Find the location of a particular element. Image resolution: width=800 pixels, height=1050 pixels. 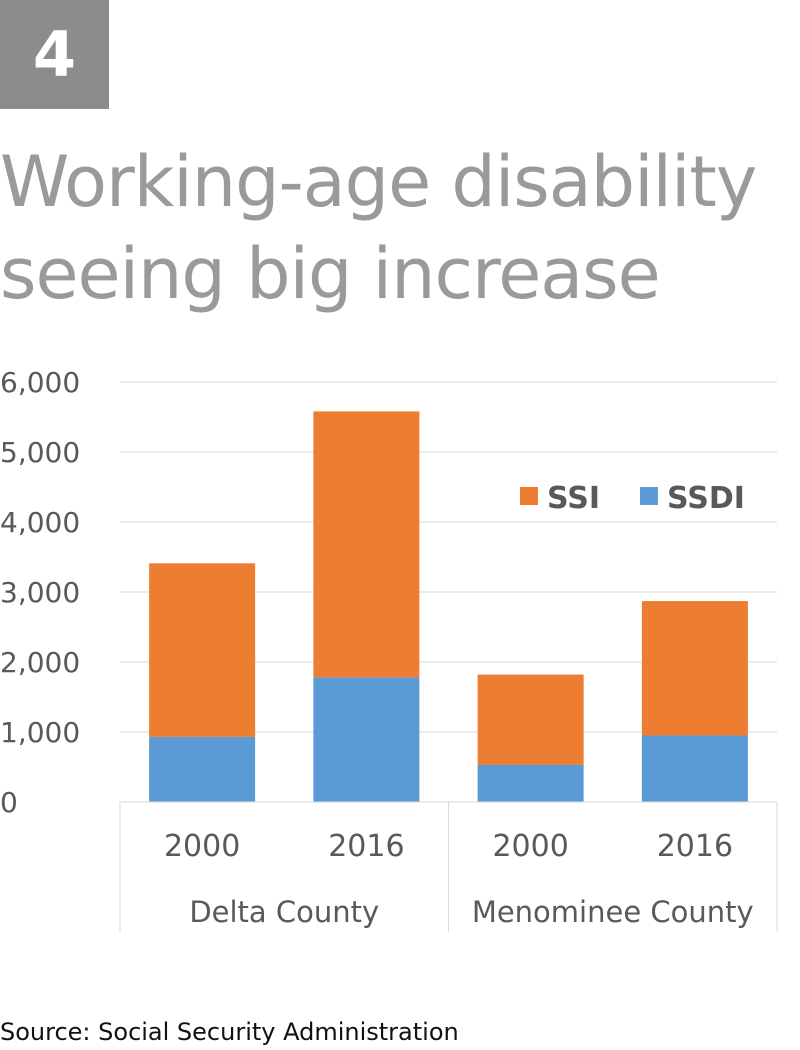

y-tick-label: 4,000 is located at coordinates (40, 522).